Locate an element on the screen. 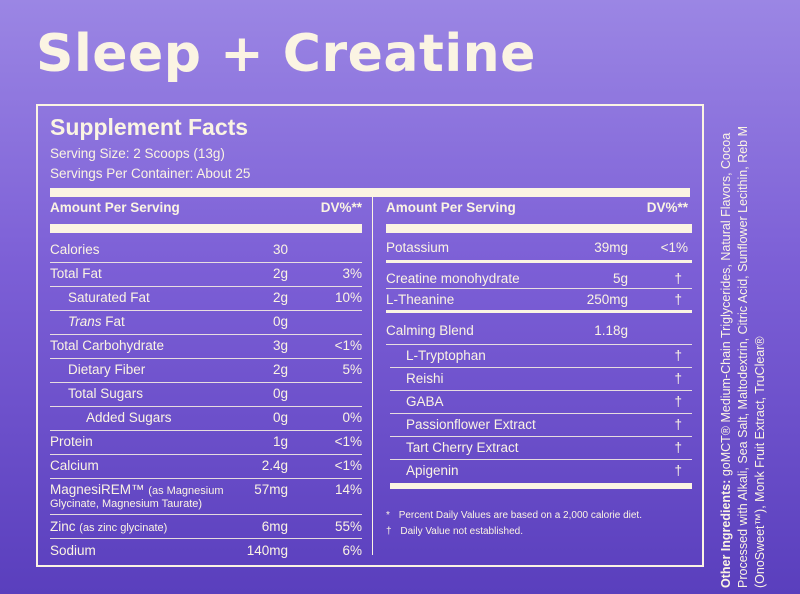  zinc-note: (as zinc glycinate) is located at coordinates (123, 528).